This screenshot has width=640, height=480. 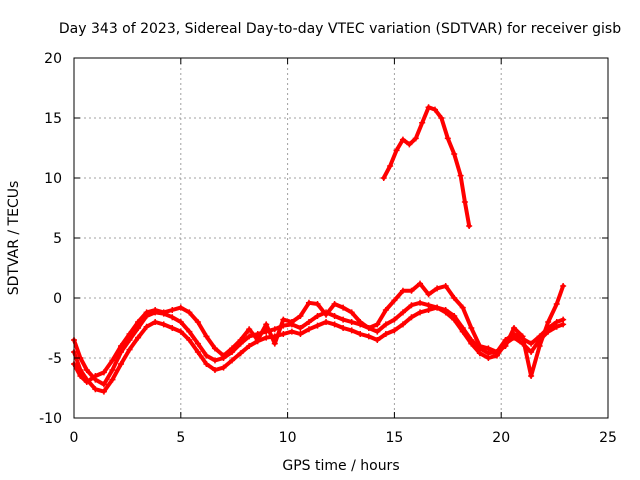 What do you see at coordinates (55, 359) in the screenshot?
I see `y-tick-label: -5` at bounding box center [55, 359].